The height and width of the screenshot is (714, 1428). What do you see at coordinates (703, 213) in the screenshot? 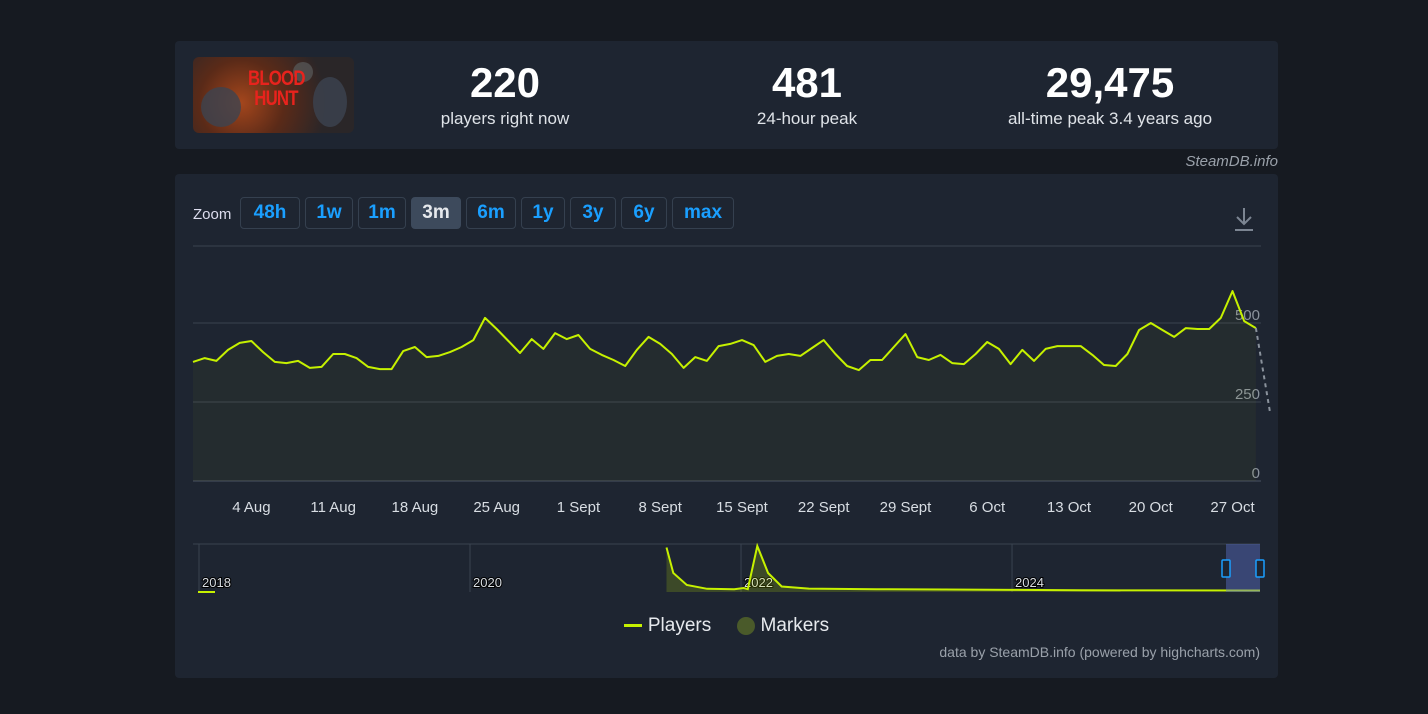
I see `zoom-button-max: max` at bounding box center [703, 213].